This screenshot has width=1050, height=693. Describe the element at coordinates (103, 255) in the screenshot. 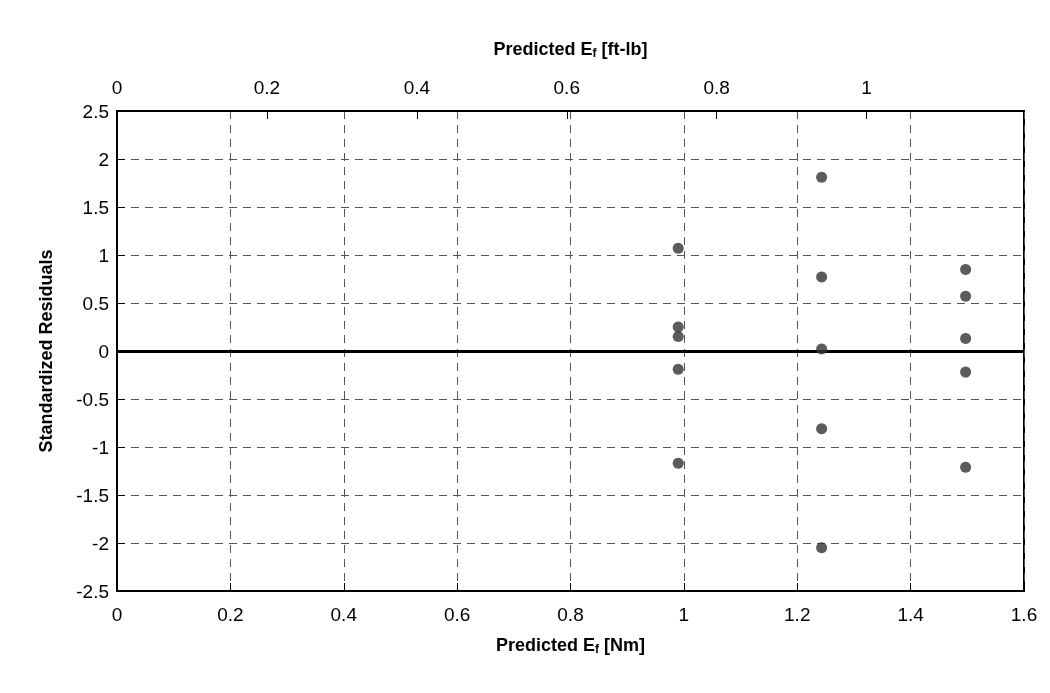

I see `y-tick-label: 1` at that location.